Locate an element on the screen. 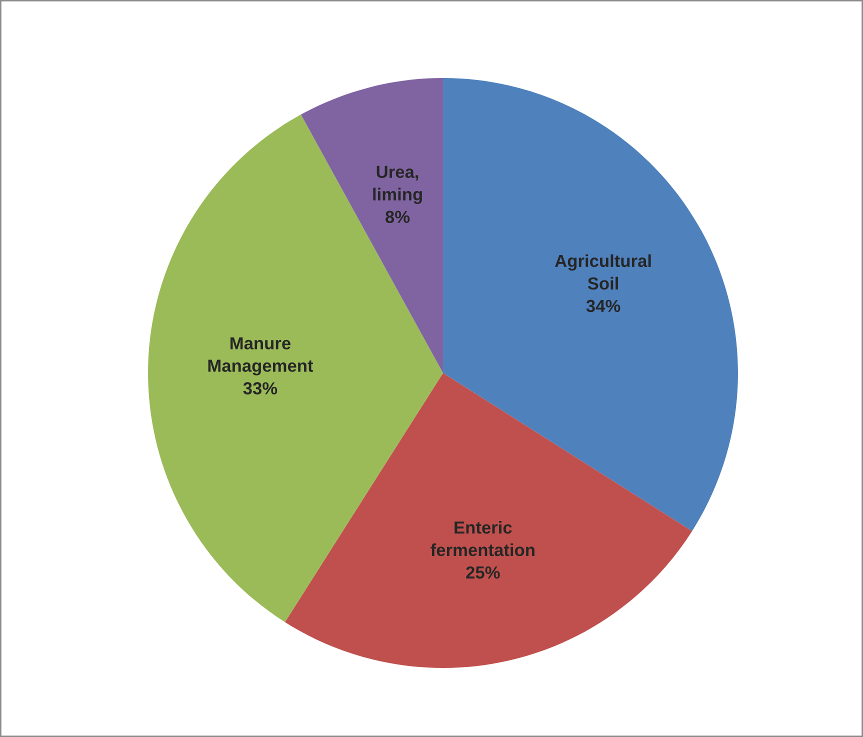 This screenshot has width=863, height=737. slice-label: Enteric fermentation is located at coordinates (482, 538).